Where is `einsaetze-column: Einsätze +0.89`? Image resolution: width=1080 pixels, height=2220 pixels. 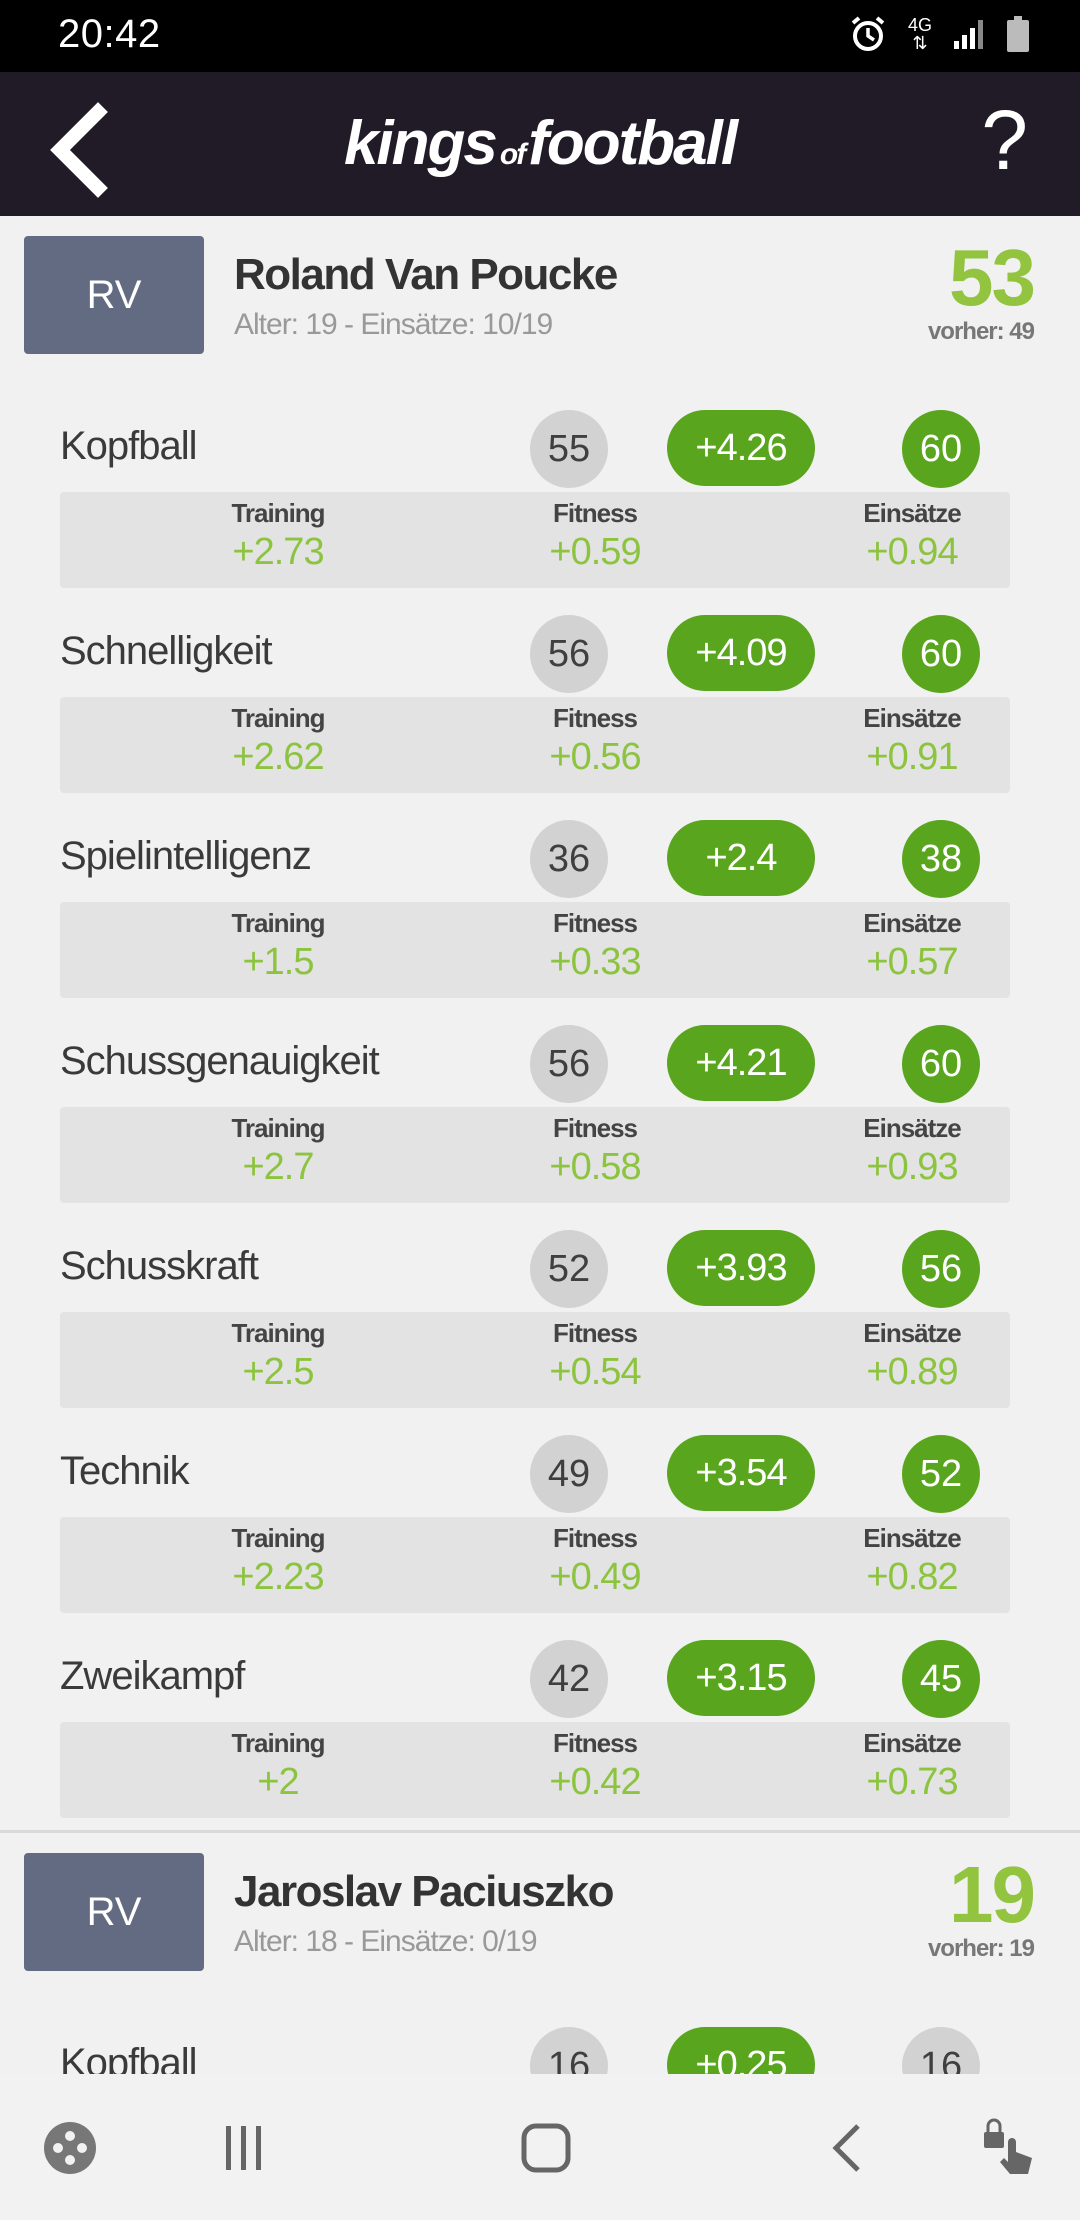
einsaetze-column: Einsätze +0.89 is located at coordinates (912, 1356).